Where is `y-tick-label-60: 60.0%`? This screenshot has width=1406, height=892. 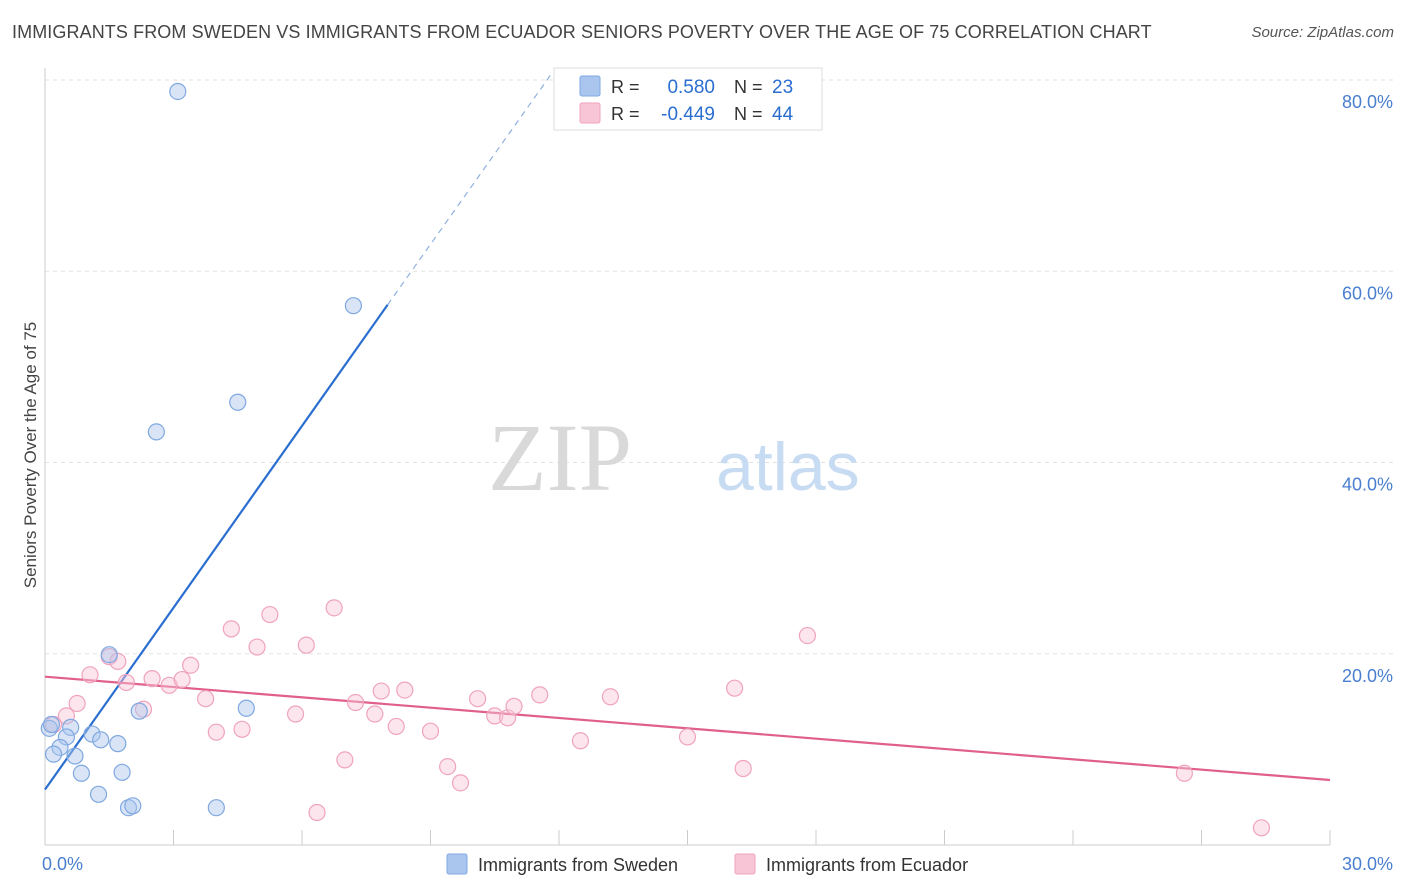 y-tick-label-60: 60.0% is located at coordinates (1367, 293).